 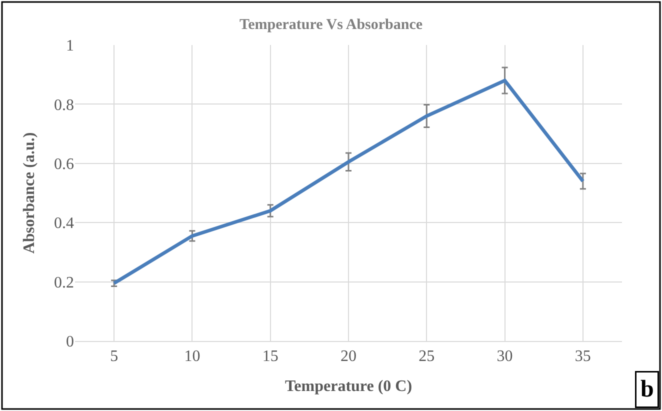 I want to click on x-tick-label: 30, so click(x=504, y=357).